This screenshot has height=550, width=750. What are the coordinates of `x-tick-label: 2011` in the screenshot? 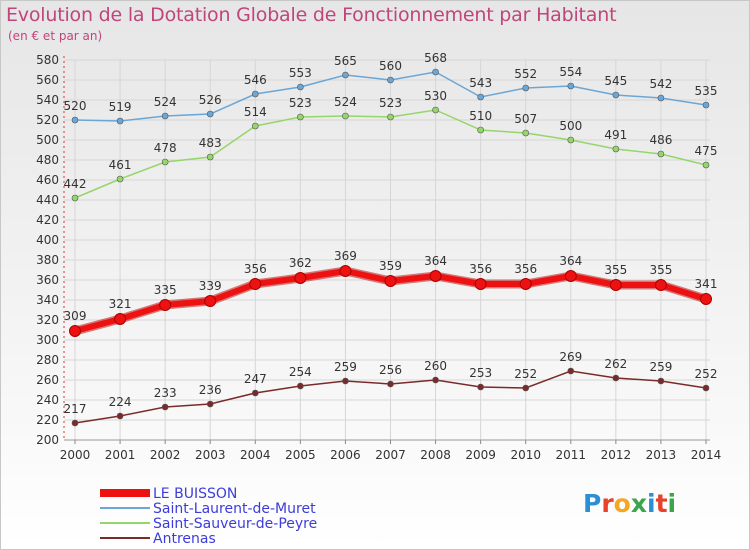 It's located at (571, 455).